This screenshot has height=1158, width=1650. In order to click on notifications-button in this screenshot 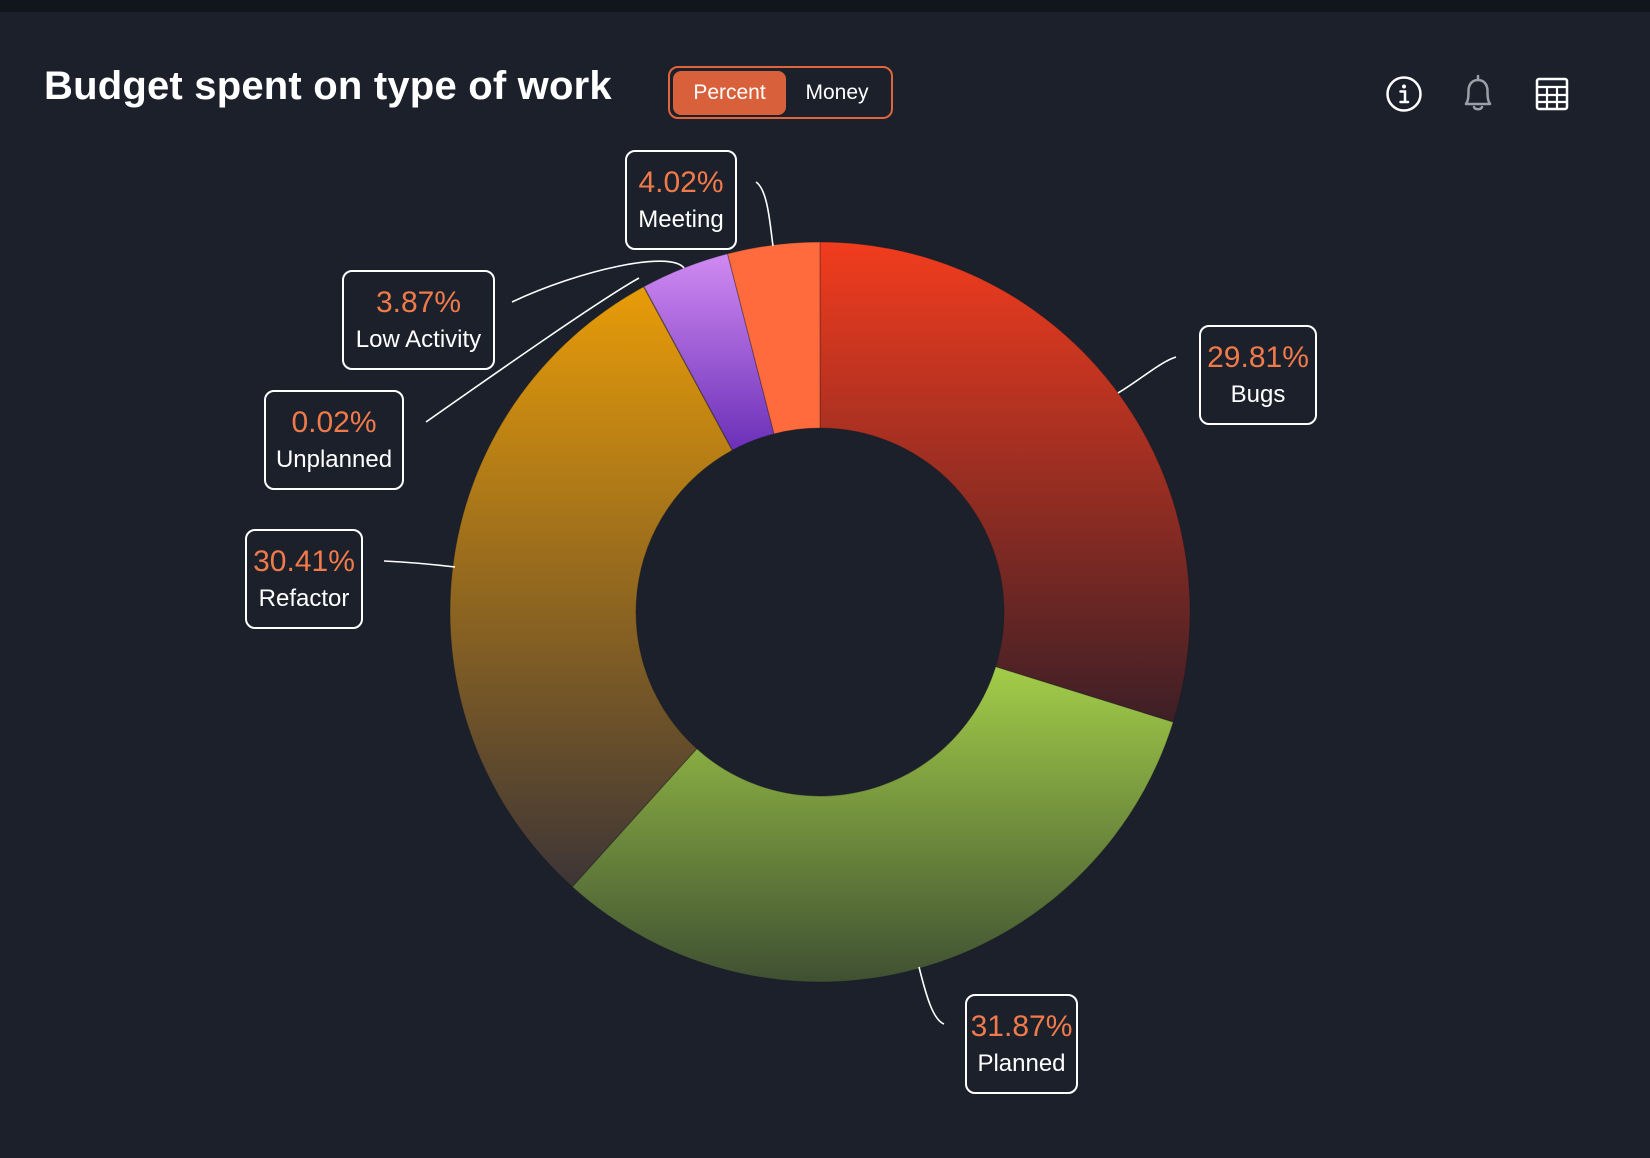, I will do `click(1478, 94)`.